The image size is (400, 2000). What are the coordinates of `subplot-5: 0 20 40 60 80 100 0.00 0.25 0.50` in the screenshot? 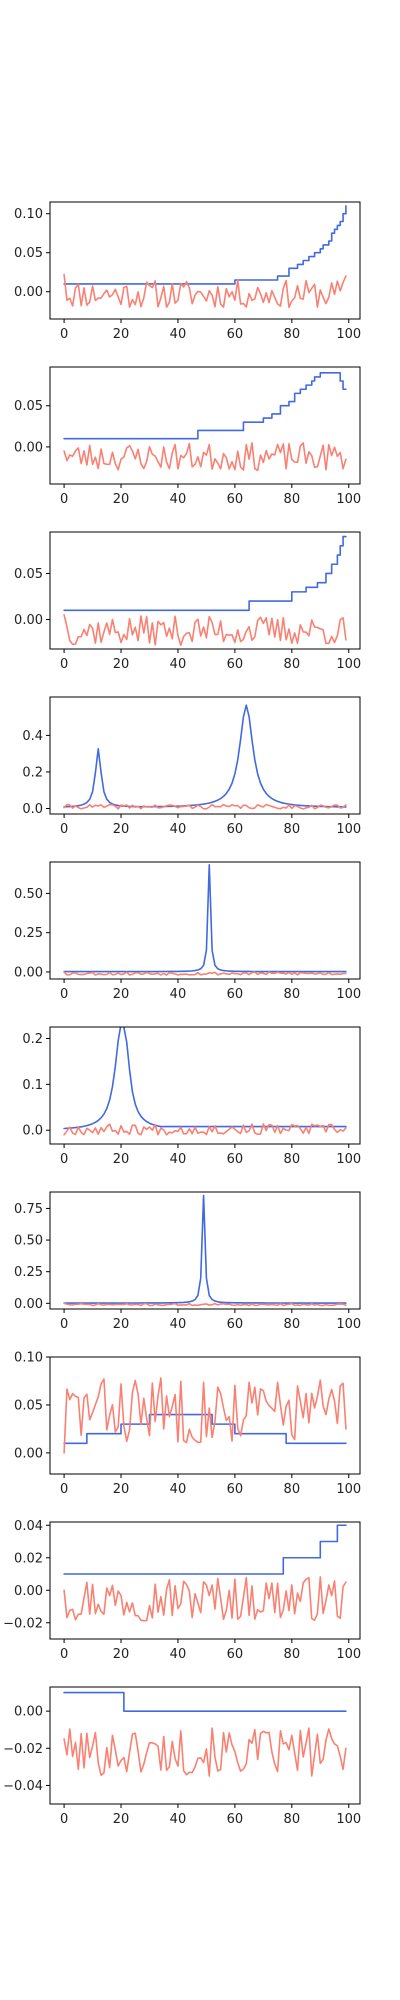 It's located at (187, 931).